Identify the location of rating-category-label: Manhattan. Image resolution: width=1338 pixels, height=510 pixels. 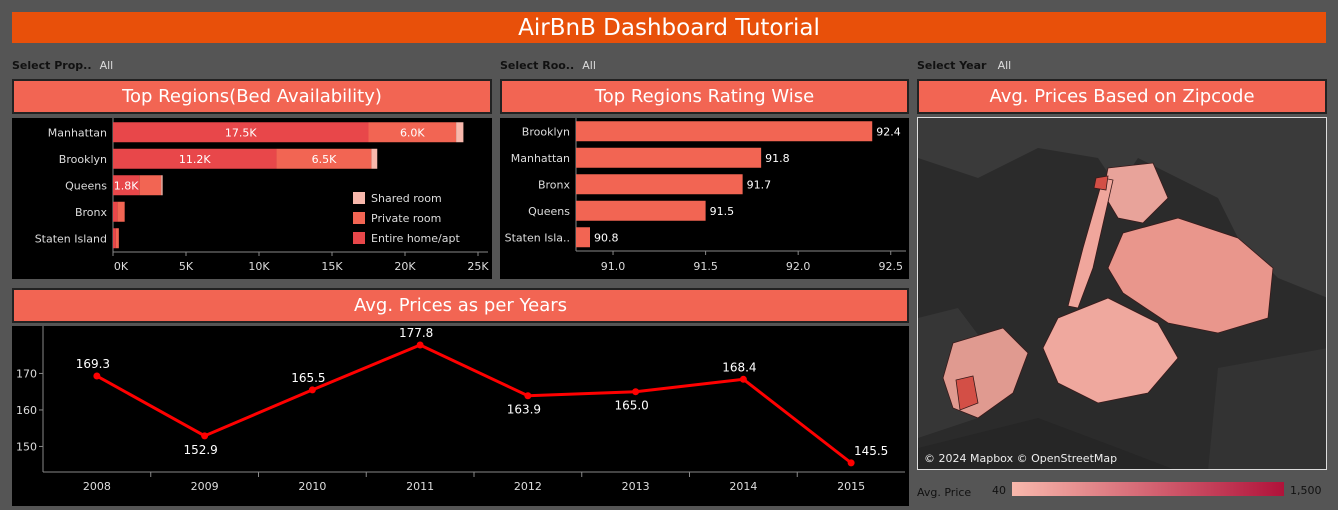
(540, 158).